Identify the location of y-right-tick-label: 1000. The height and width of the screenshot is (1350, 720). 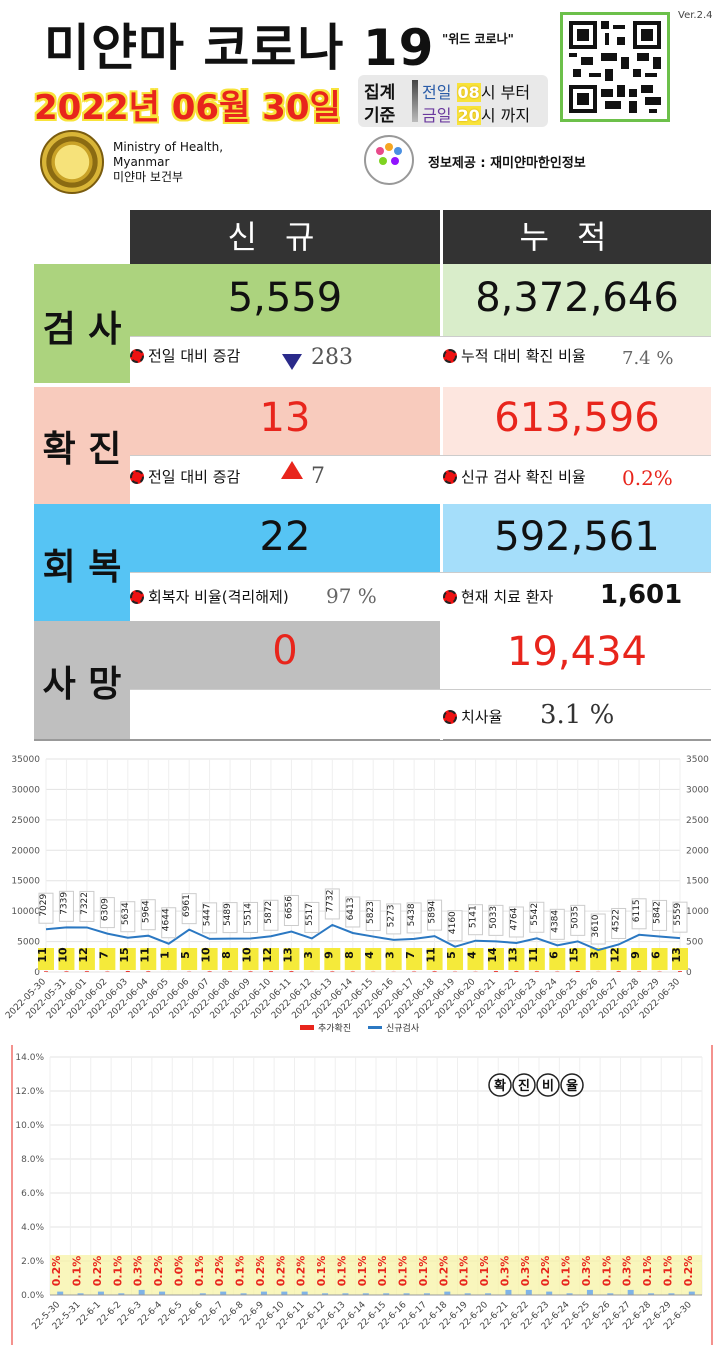
(697, 912).